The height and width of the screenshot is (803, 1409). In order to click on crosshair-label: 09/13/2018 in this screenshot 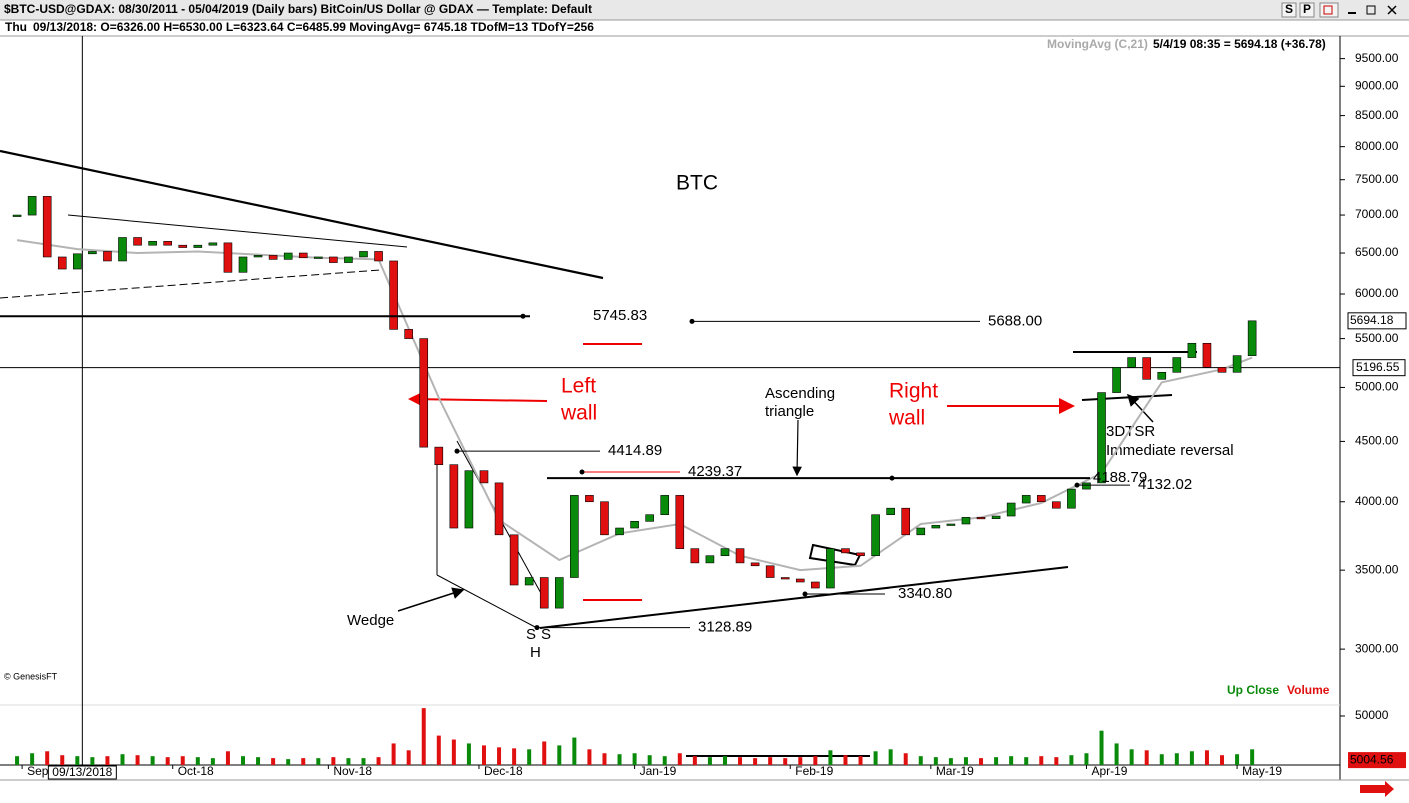, I will do `click(82, 772)`.